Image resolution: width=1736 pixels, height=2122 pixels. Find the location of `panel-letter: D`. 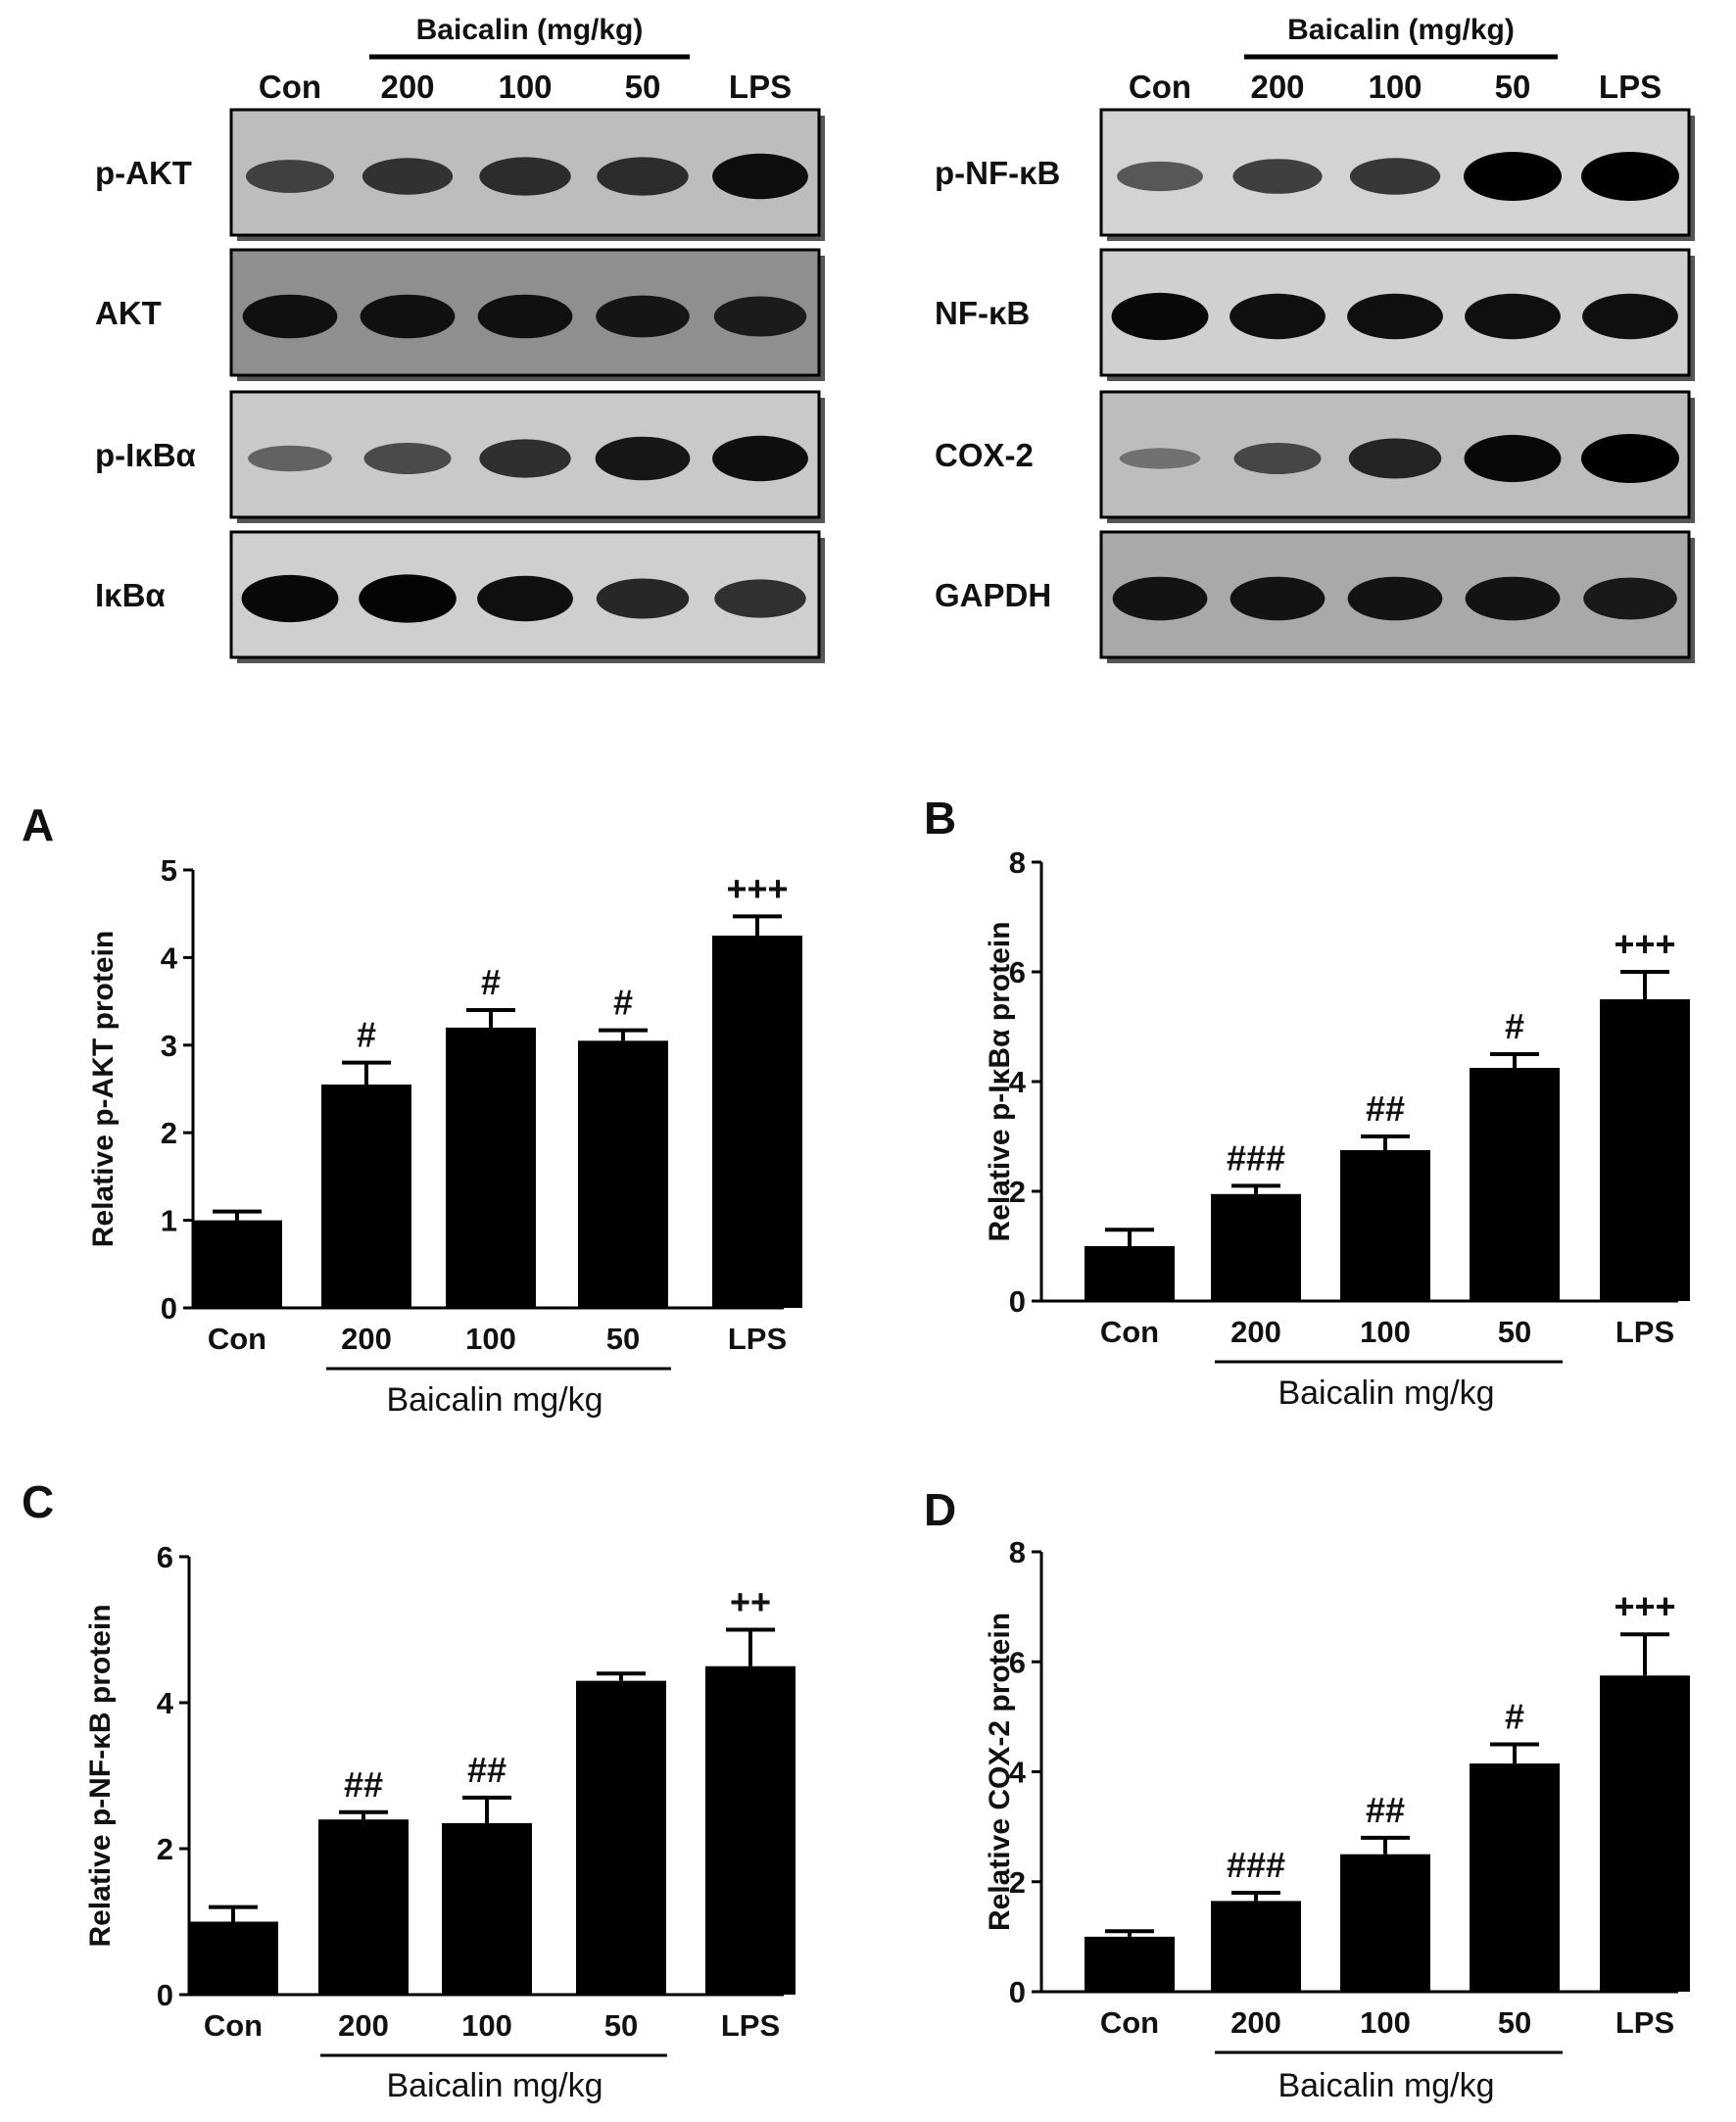

panel-letter: D is located at coordinates (940, 1509).